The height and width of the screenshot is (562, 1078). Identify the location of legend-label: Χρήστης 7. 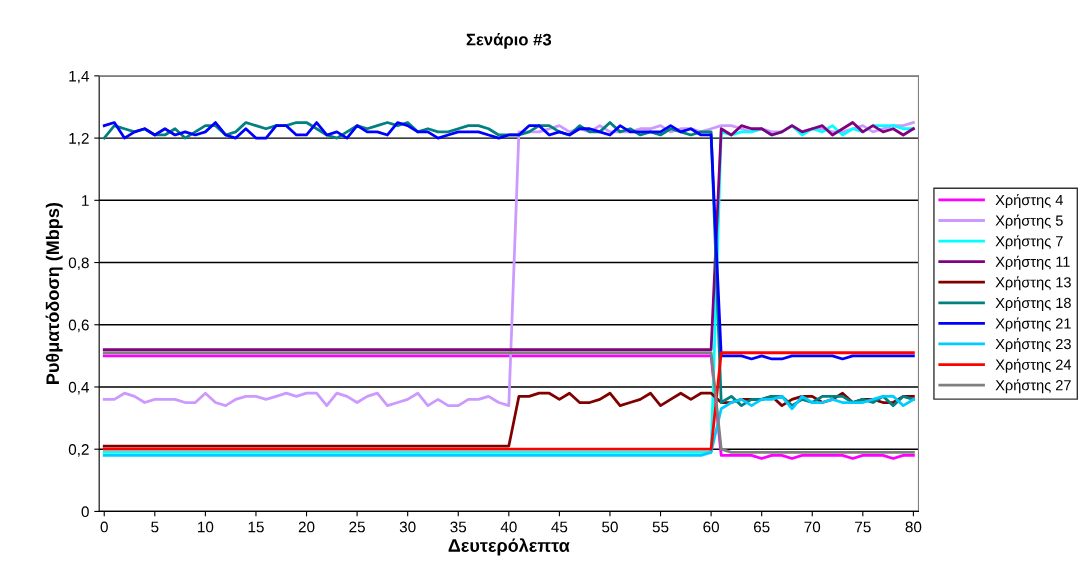
(1029, 242).